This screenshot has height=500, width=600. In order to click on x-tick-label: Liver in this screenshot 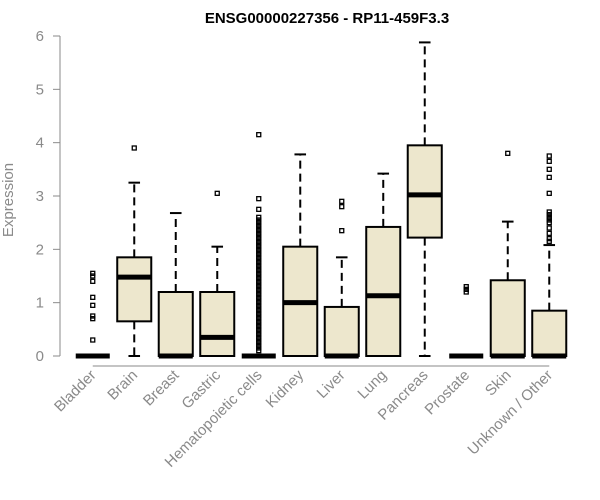, I will do `click(331, 384)`.